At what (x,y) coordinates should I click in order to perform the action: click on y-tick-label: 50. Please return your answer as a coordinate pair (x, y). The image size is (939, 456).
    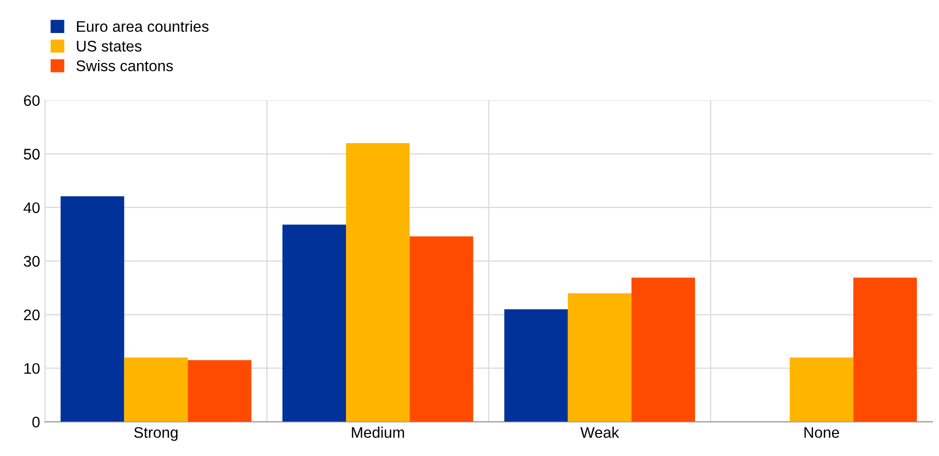
    Looking at the image, I should click on (32, 154).